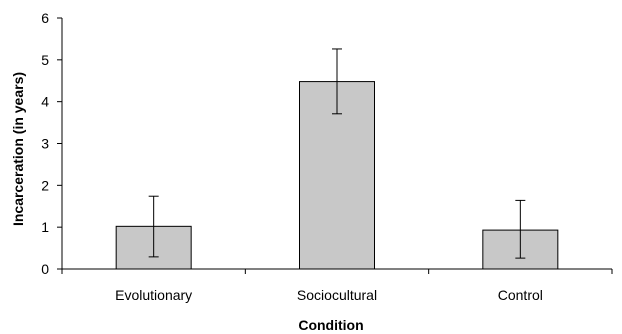 Image resolution: width=622 pixels, height=334 pixels. What do you see at coordinates (45, 269) in the screenshot?
I see `y-tick-label: 0` at bounding box center [45, 269].